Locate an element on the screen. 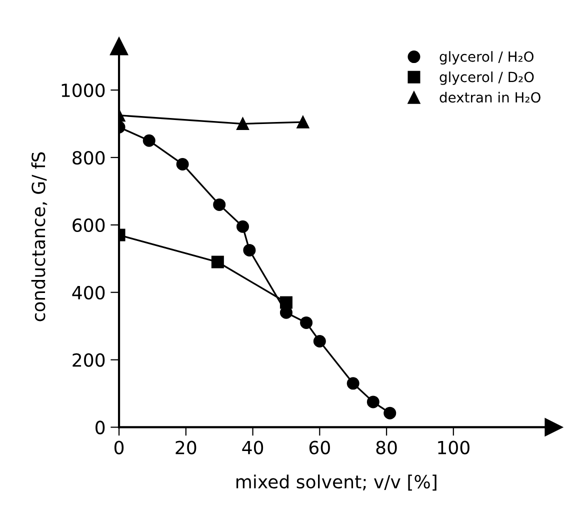 The image size is (575, 508). legend-label: glycerol / D₂O is located at coordinates (487, 78).